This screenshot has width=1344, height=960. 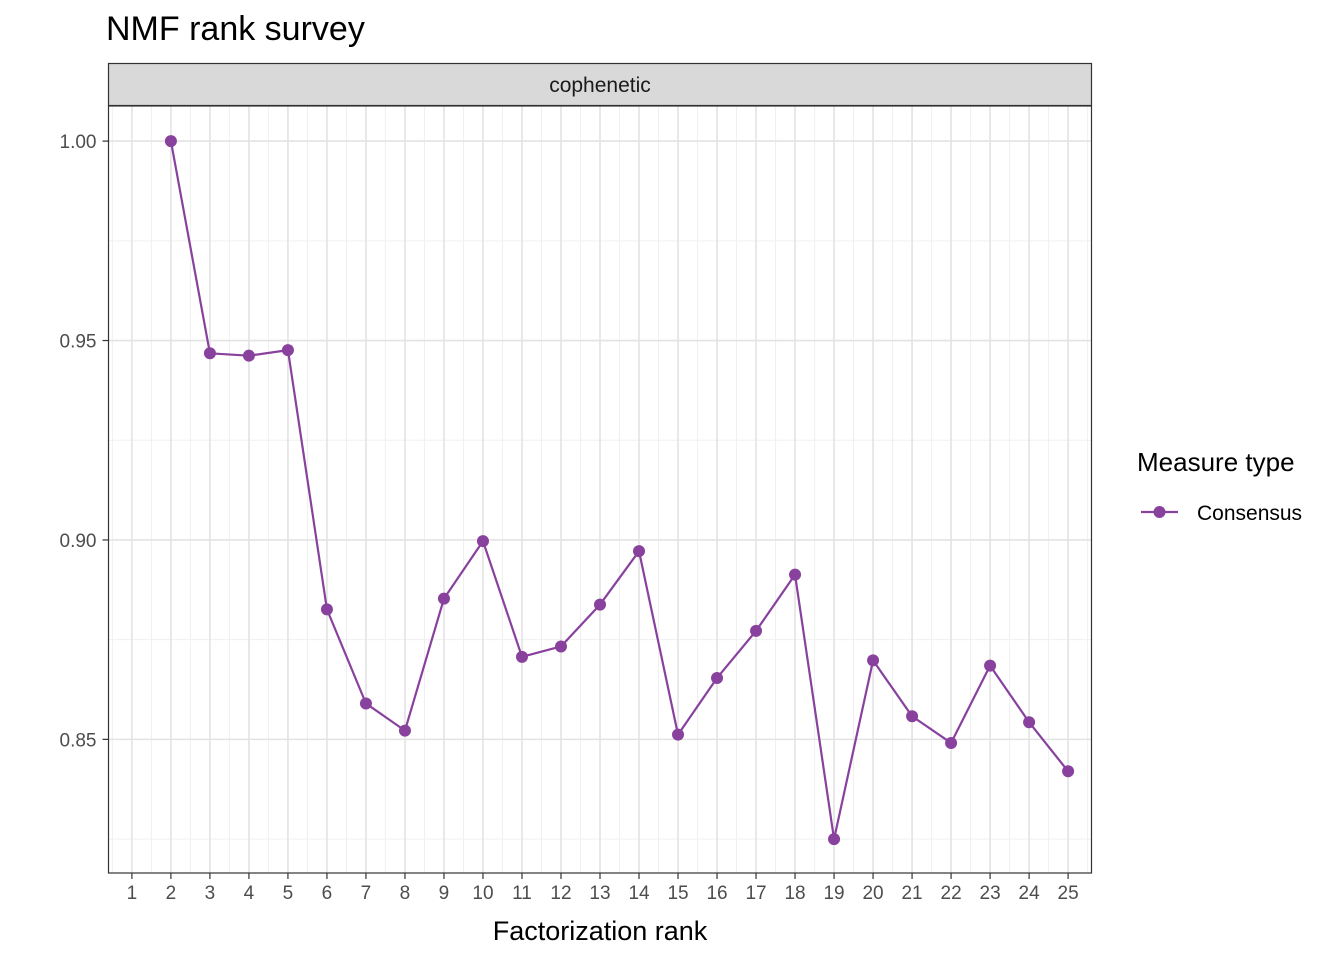 I want to click on x-tick-label: 18, so click(x=794, y=893).